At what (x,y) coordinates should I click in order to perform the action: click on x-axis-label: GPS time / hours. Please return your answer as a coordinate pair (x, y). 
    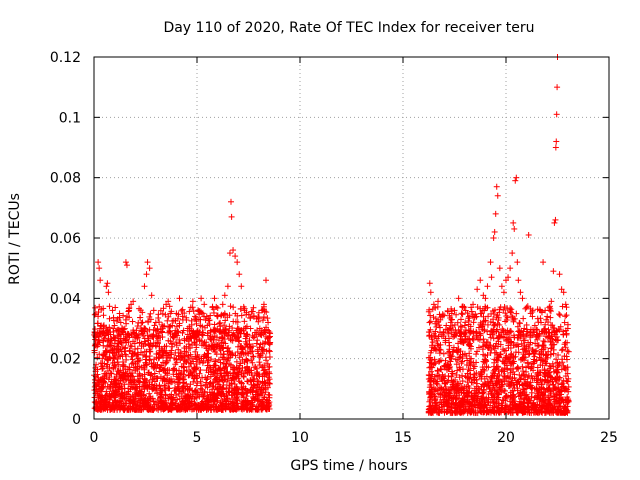
    Looking at the image, I should click on (348, 466).